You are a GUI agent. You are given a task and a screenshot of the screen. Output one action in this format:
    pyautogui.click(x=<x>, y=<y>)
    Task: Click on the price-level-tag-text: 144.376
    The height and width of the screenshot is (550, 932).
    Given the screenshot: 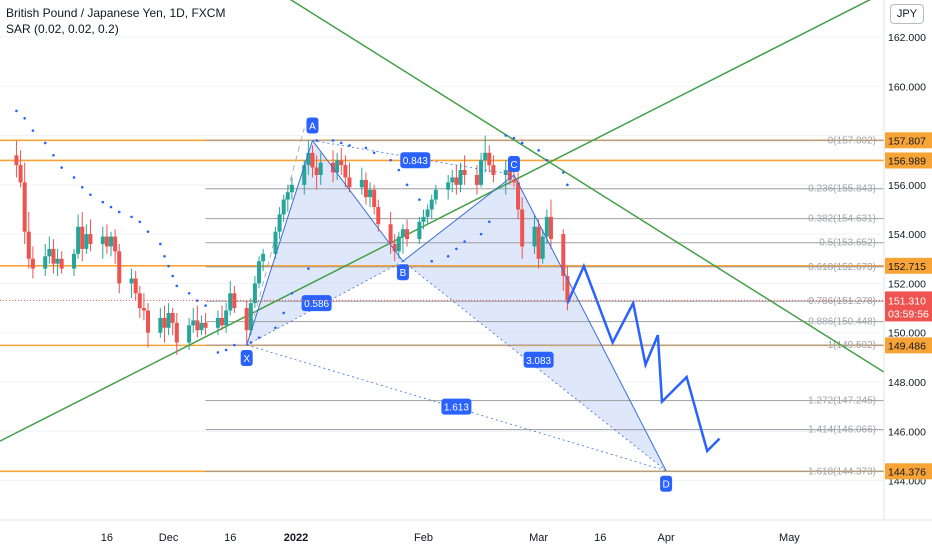 What is the action you would take?
    pyautogui.click(x=907, y=472)
    